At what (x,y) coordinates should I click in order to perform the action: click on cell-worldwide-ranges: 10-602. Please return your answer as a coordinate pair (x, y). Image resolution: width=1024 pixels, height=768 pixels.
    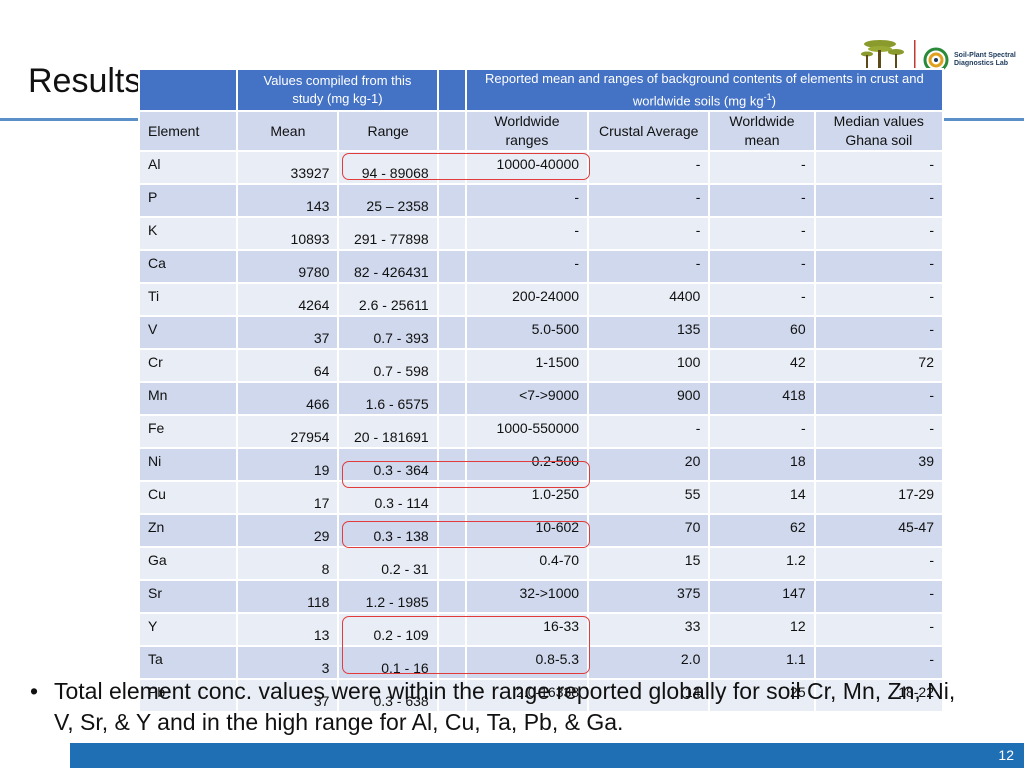
    Looking at the image, I should click on (527, 531).